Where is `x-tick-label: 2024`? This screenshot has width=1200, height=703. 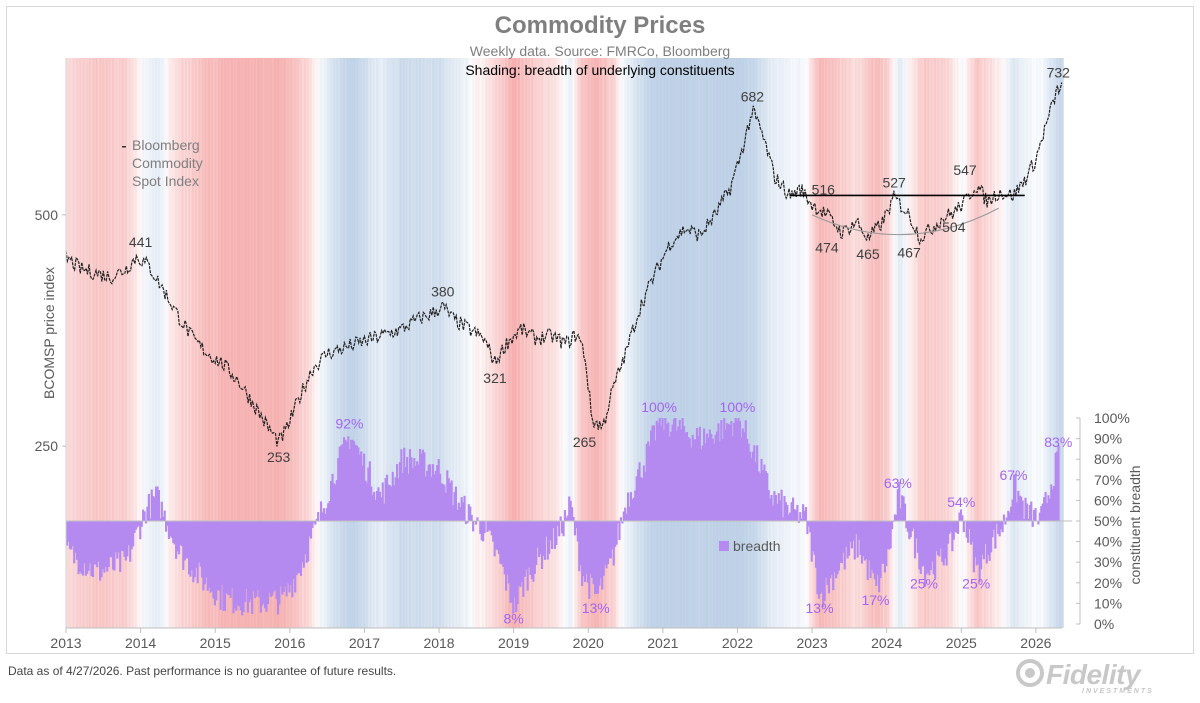
x-tick-label: 2024 is located at coordinates (886, 643).